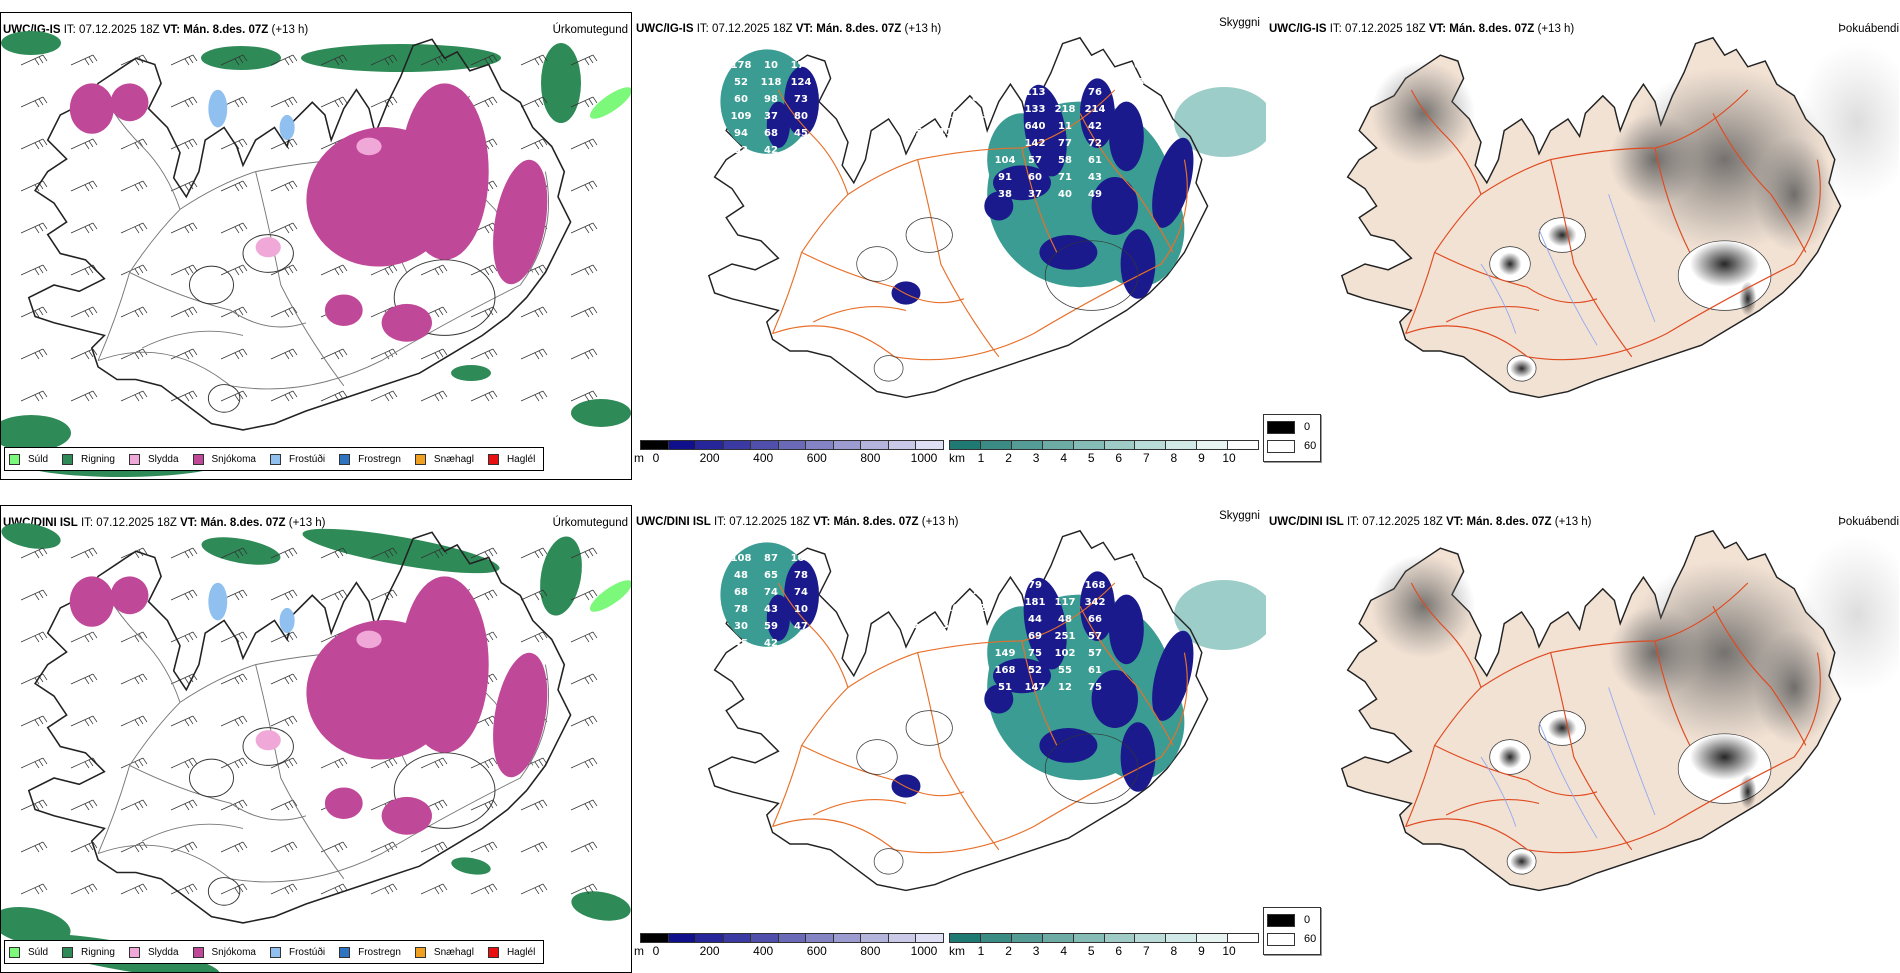 This screenshot has height=973, width=1900. What do you see at coordinates (957, 458) in the screenshot?
I see `colorbar-unit: km` at bounding box center [957, 458].